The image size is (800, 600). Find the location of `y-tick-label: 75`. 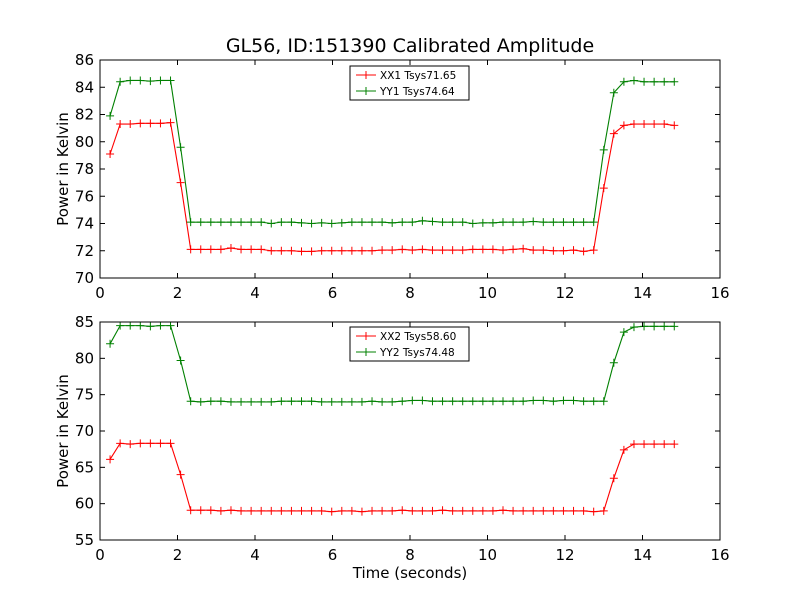

y-tick-label: 75 is located at coordinates (84, 395).